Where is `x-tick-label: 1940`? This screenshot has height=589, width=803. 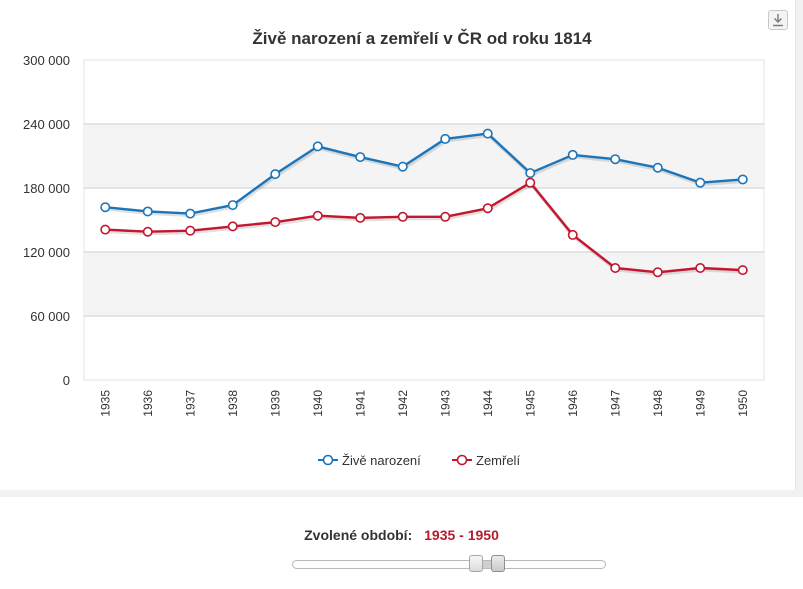 x-tick-label: 1940 is located at coordinates (318, 403).